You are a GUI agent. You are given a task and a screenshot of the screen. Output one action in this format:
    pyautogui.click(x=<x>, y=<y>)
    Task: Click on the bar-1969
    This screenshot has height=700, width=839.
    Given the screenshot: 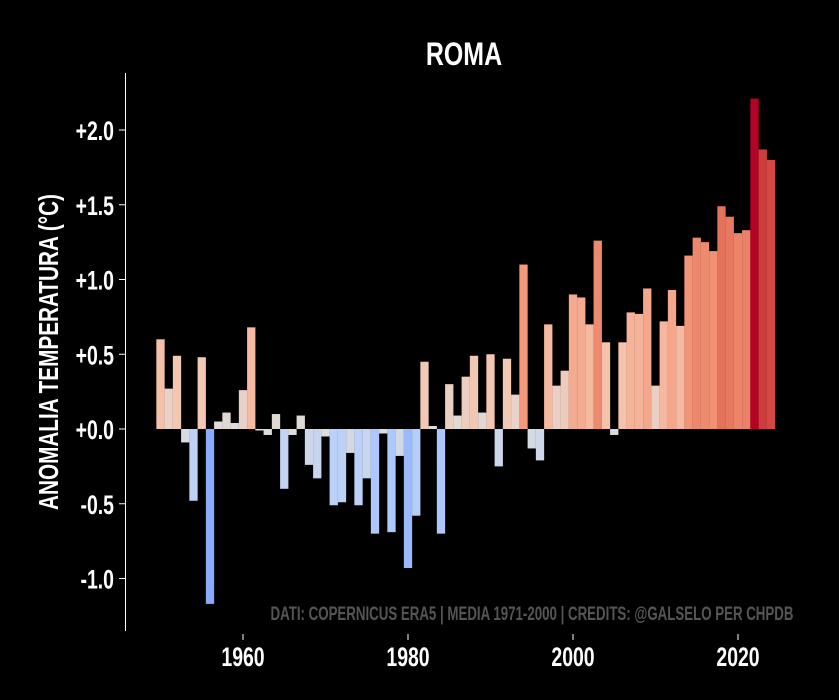 What is the action you would take?
    pyautogui.click(x=317, y=454)
    